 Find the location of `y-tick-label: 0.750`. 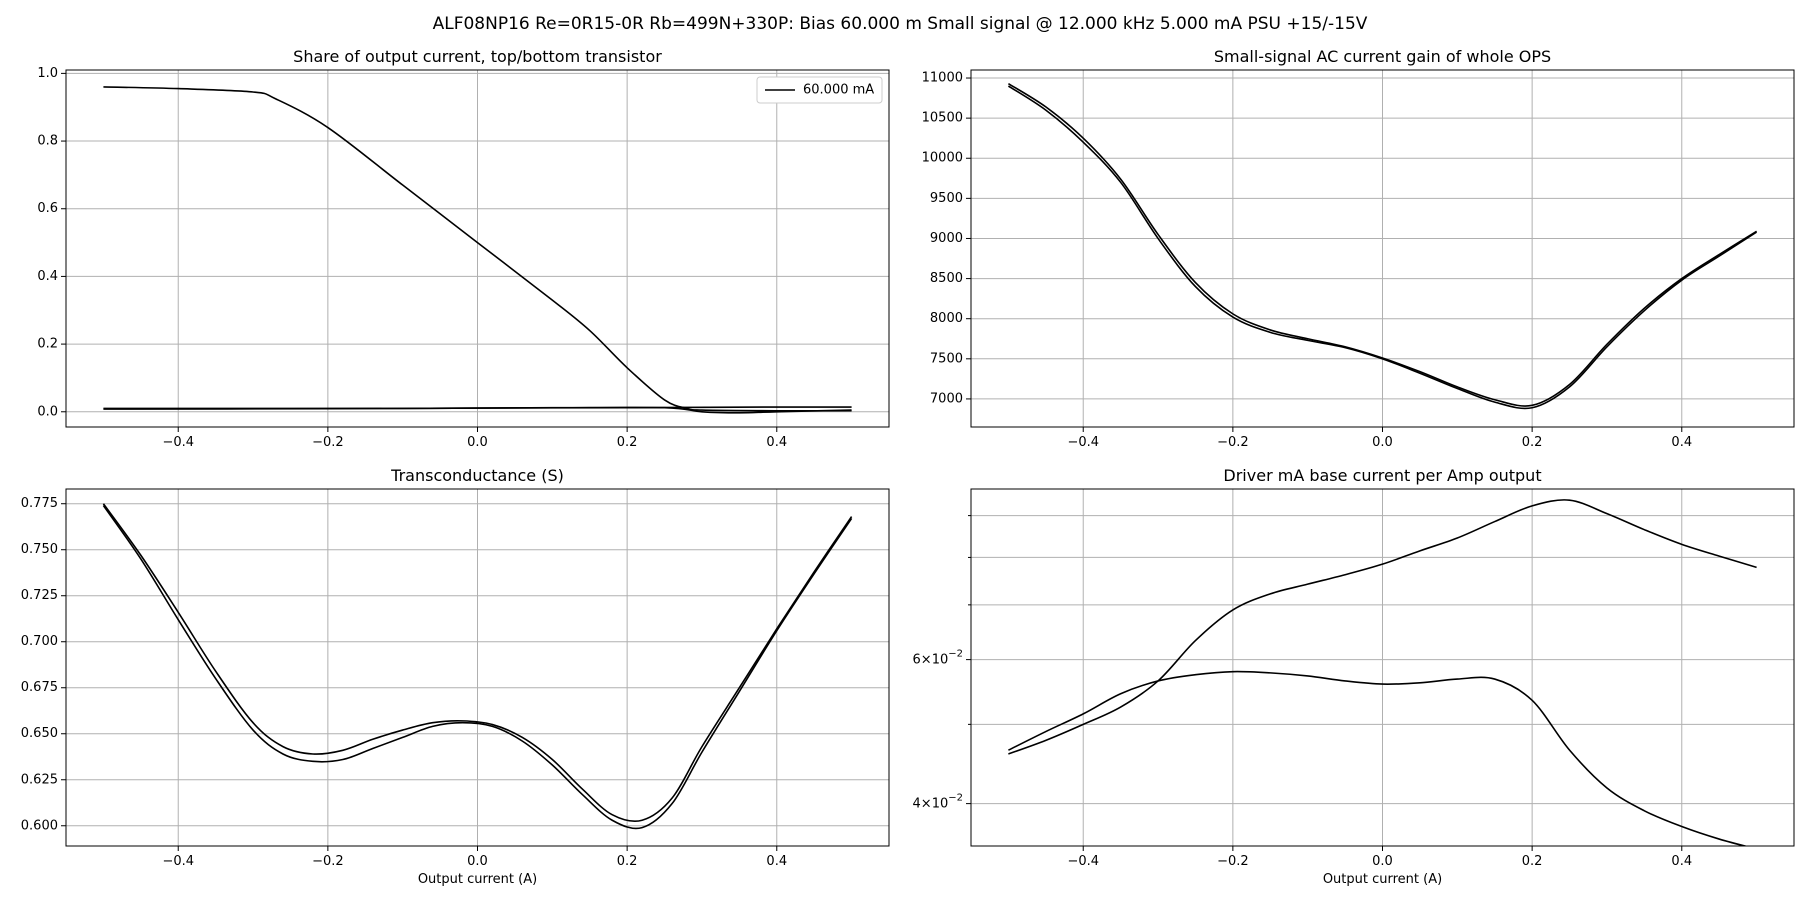

y-tick-label: 0.750 is located at coordinates (39, 549).